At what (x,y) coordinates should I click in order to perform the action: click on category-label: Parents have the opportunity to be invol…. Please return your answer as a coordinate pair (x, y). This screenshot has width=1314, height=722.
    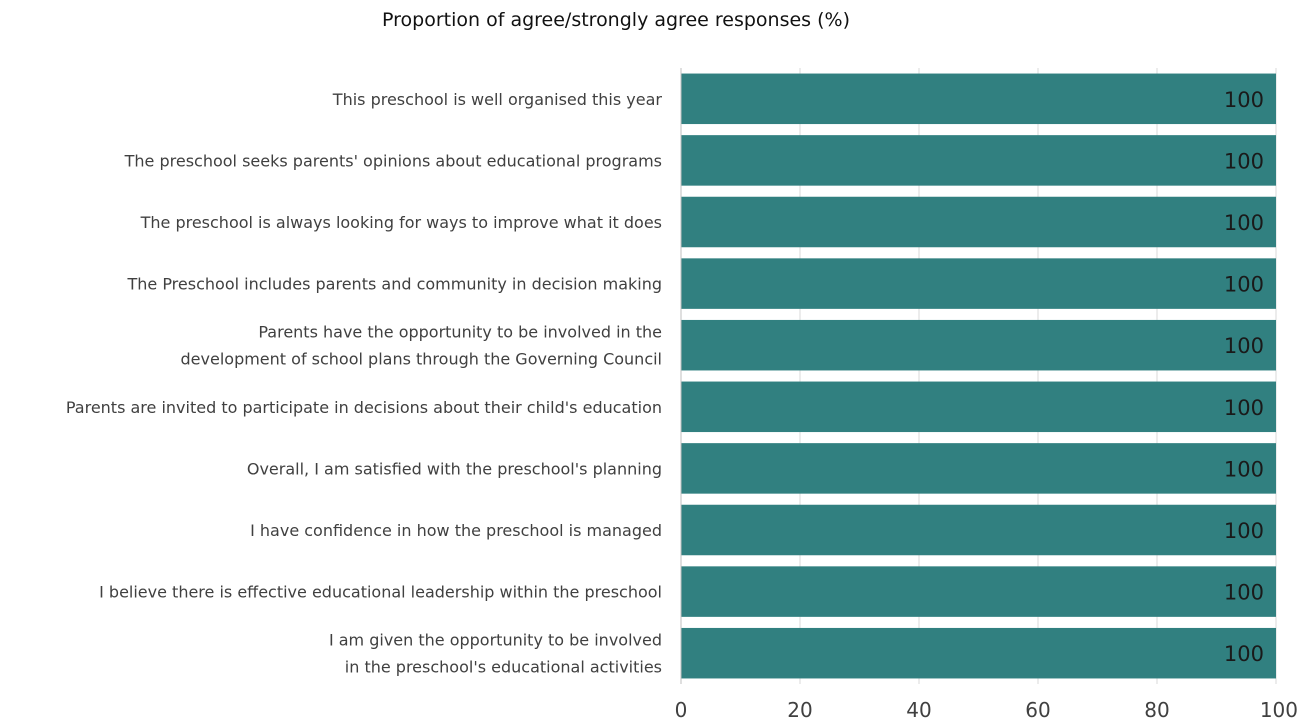
    Looking at the image, I should click on (421, 346).